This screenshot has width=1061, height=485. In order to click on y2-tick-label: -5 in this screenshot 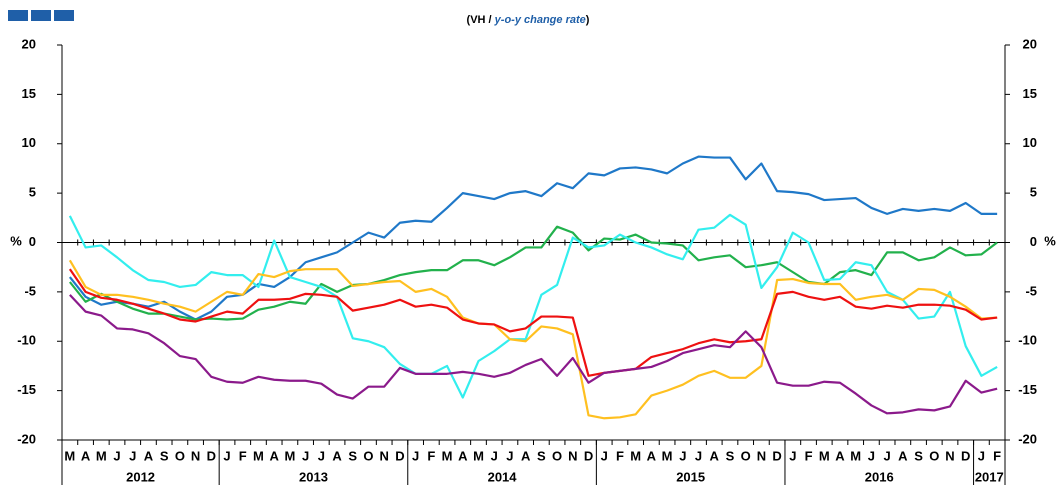, I will do `click(1031, 290)`.